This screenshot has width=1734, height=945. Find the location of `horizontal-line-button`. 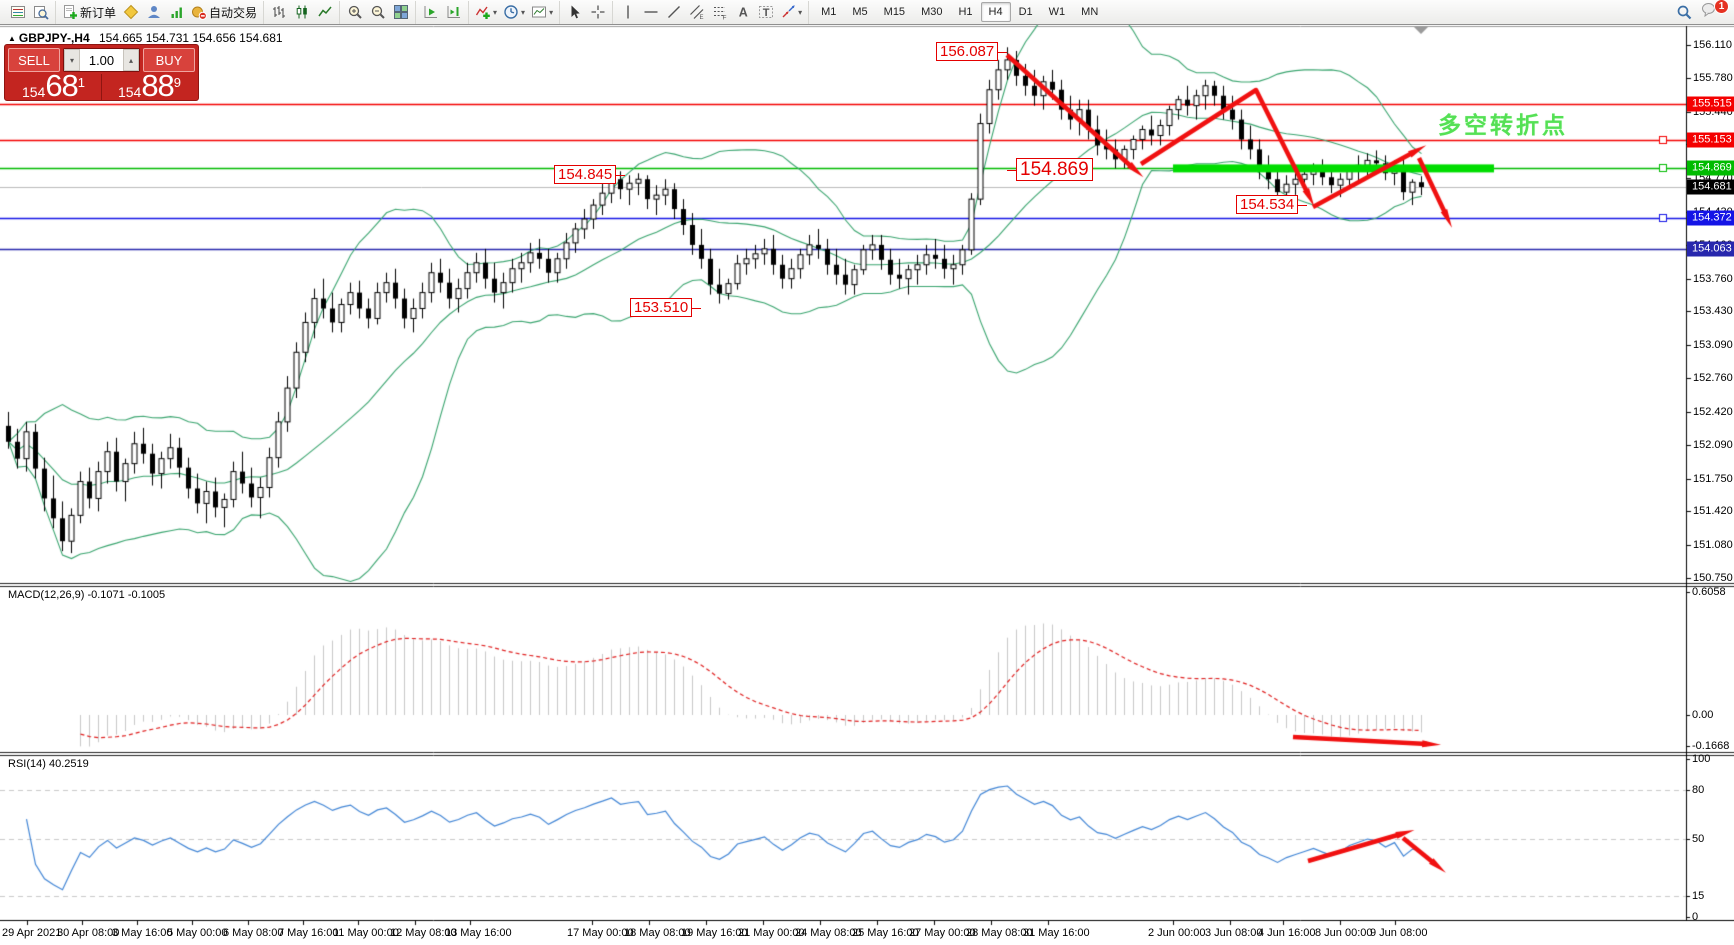

horizontal-line-button is located at coordinates (650, 12).